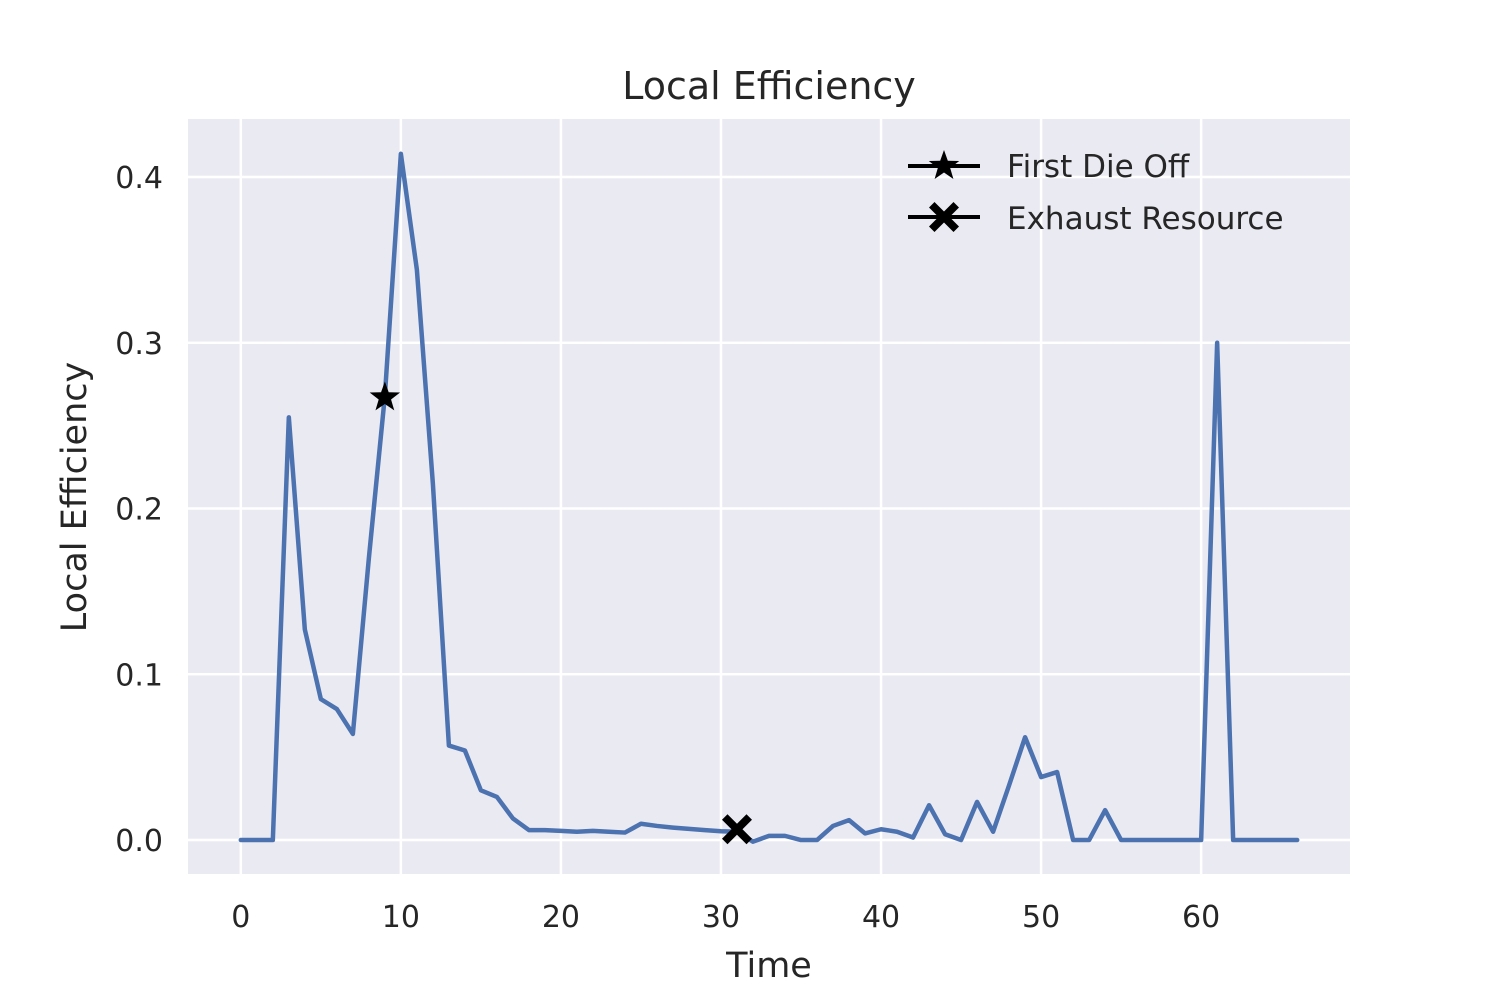 The width and height of the screenshot is (1500, 1000). What do you see at coordinates (736, 829) in the screenshot?
I see `exhaust-resource-marker` at bounding box center [736, 829].